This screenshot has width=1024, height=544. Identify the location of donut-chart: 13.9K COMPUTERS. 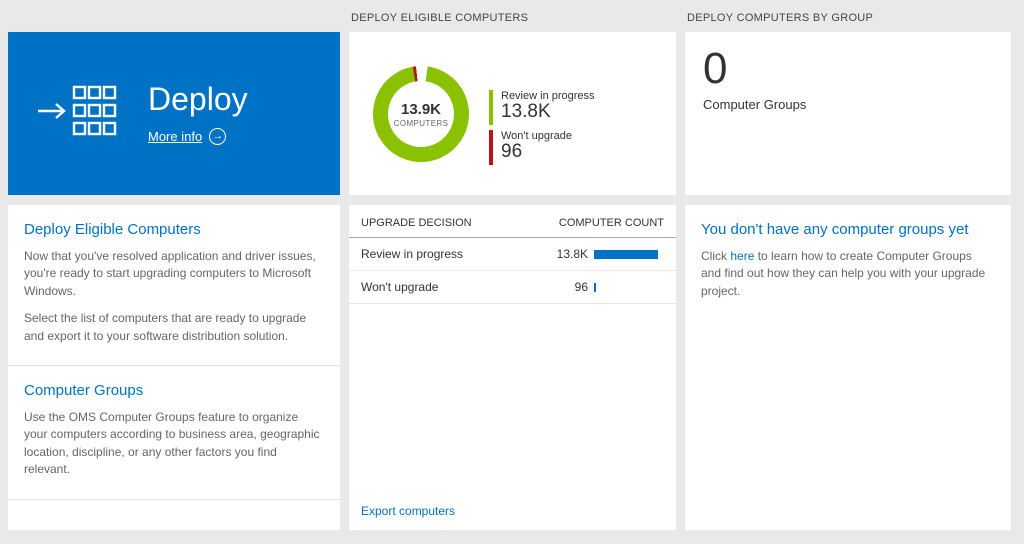
(421, 114).